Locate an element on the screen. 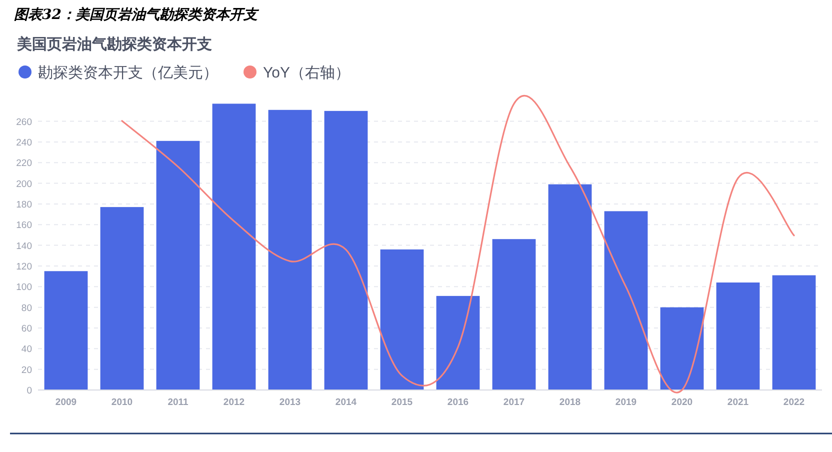 This screenshot has width=832, height=452. x-tick-label: 2011 is located at coordinates (179, 402).